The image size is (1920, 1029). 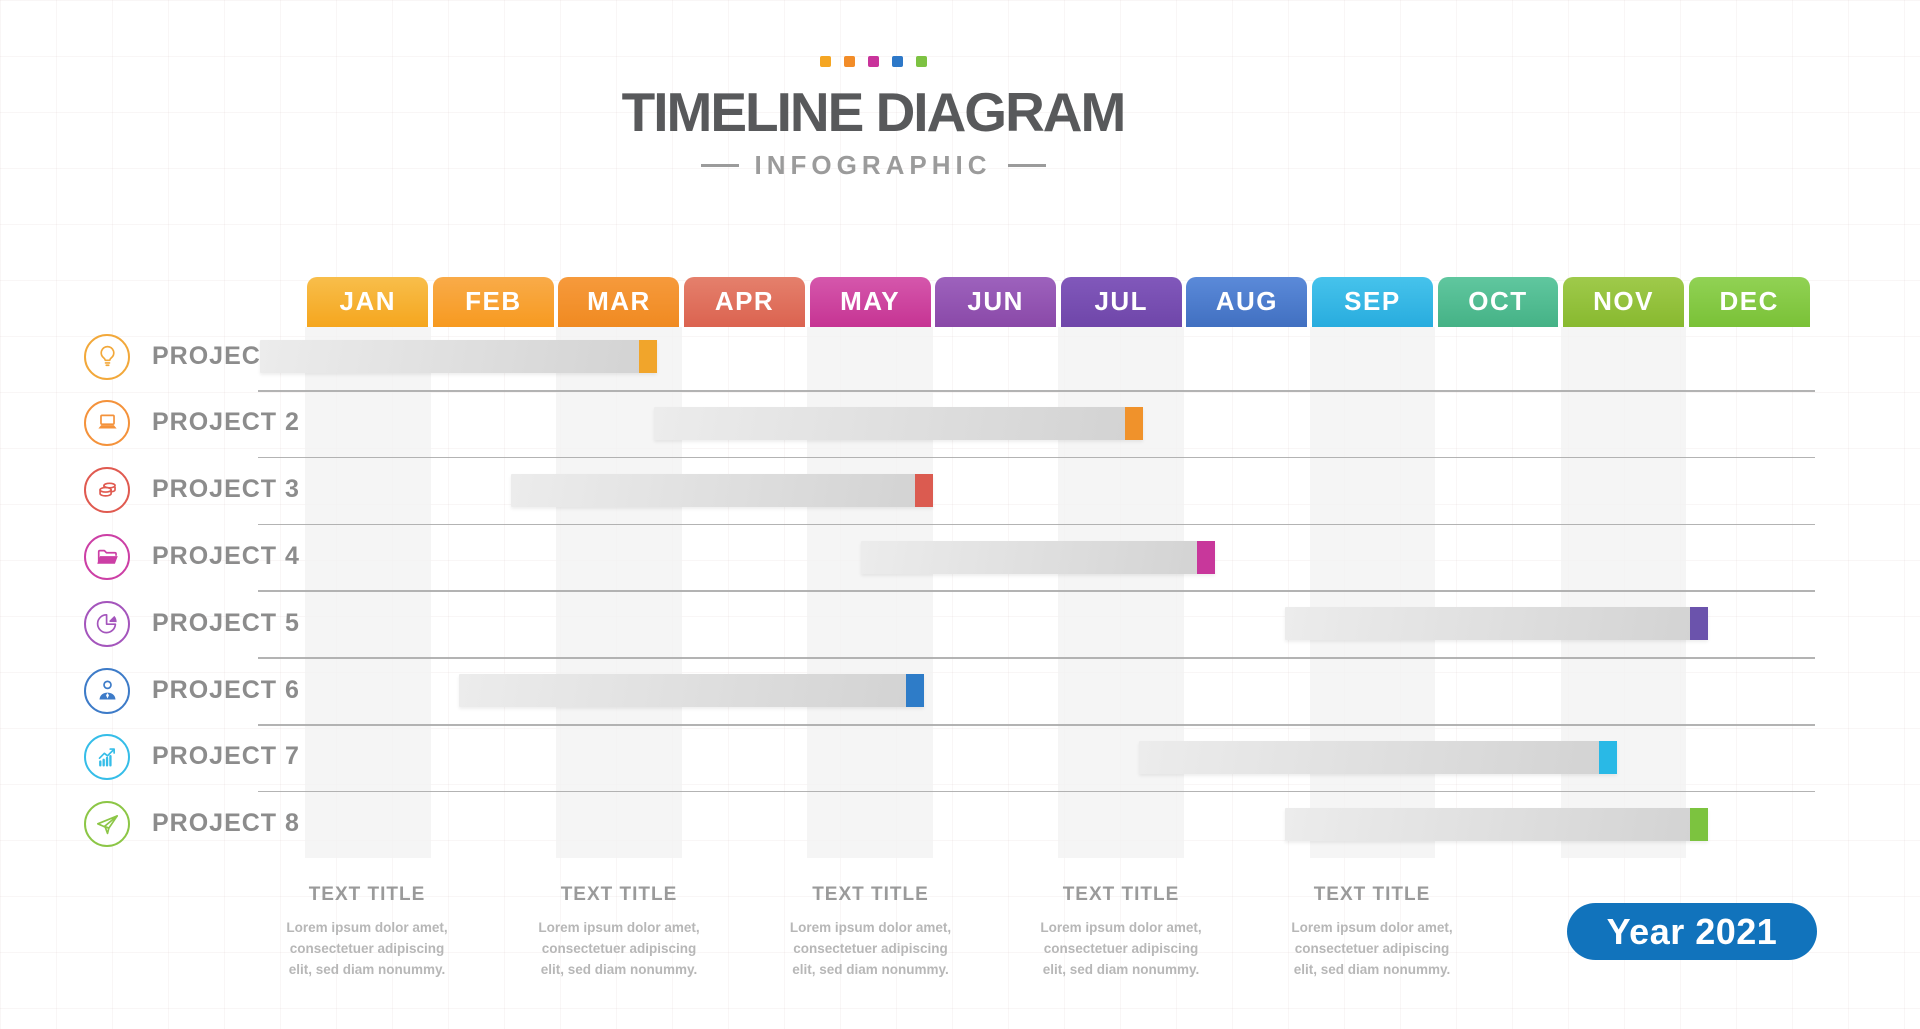 What do you see at coordinates (226, 823) in the screenshot?
I see `project-label: PROJECT 8` at bounding box center [226, 823].